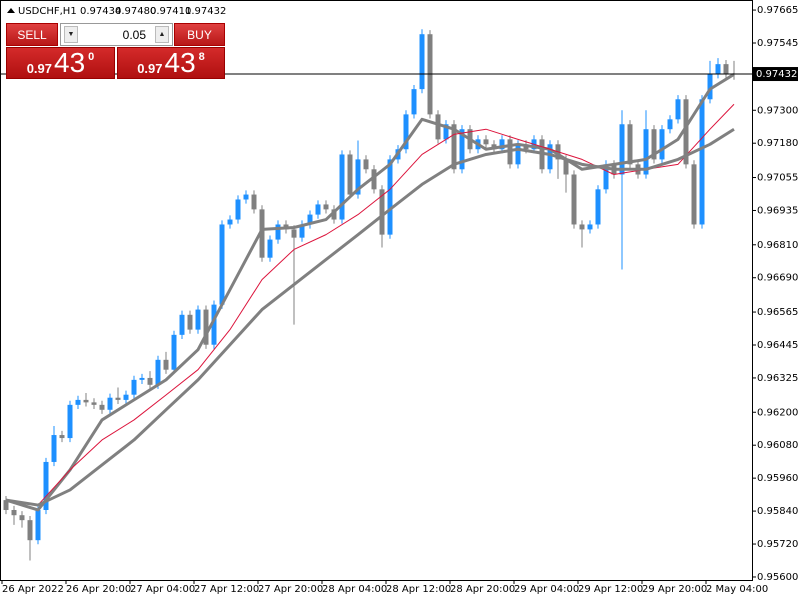  I want to click on symbol-arrow, so click(11, 10).